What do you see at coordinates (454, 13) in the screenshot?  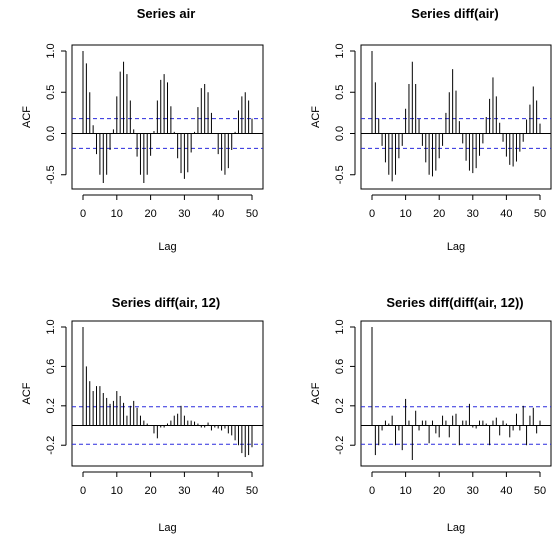 I see `chart-title: Series diff(air)` at bounding box center [454, 13].